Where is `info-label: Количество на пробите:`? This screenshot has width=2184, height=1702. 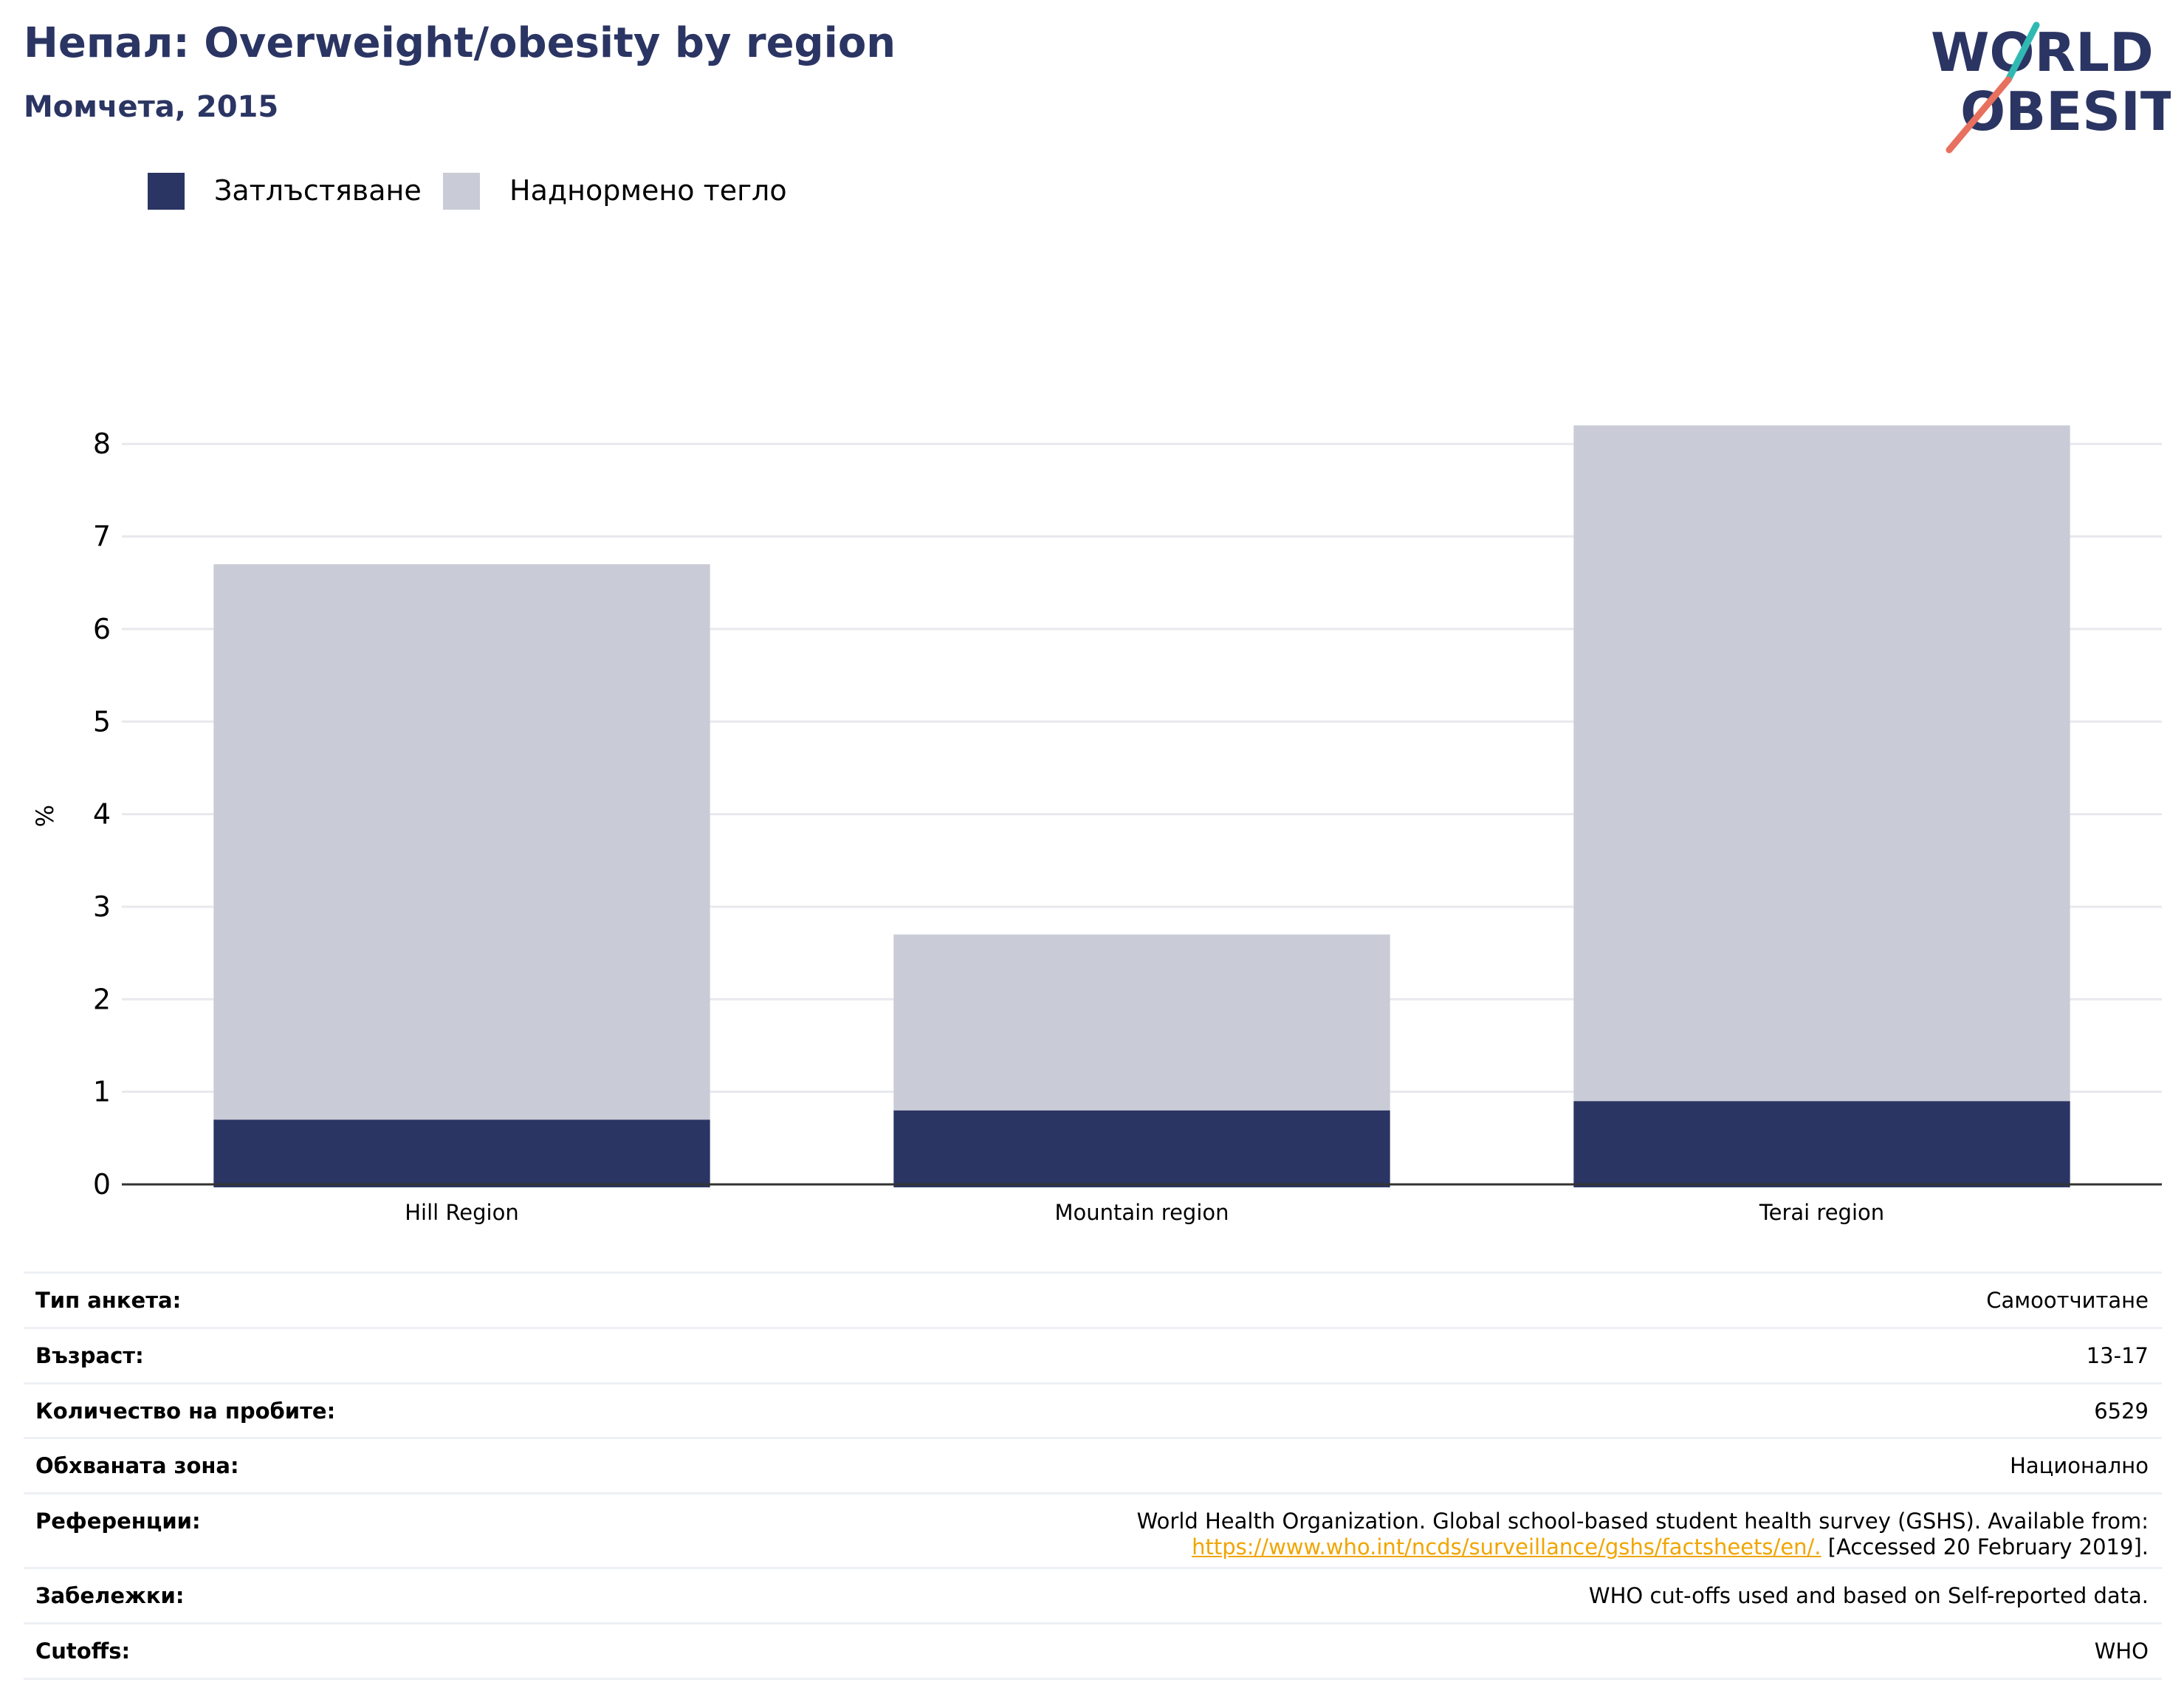
info-label: Количество на пробите: is located at coordinates (186, 1411).